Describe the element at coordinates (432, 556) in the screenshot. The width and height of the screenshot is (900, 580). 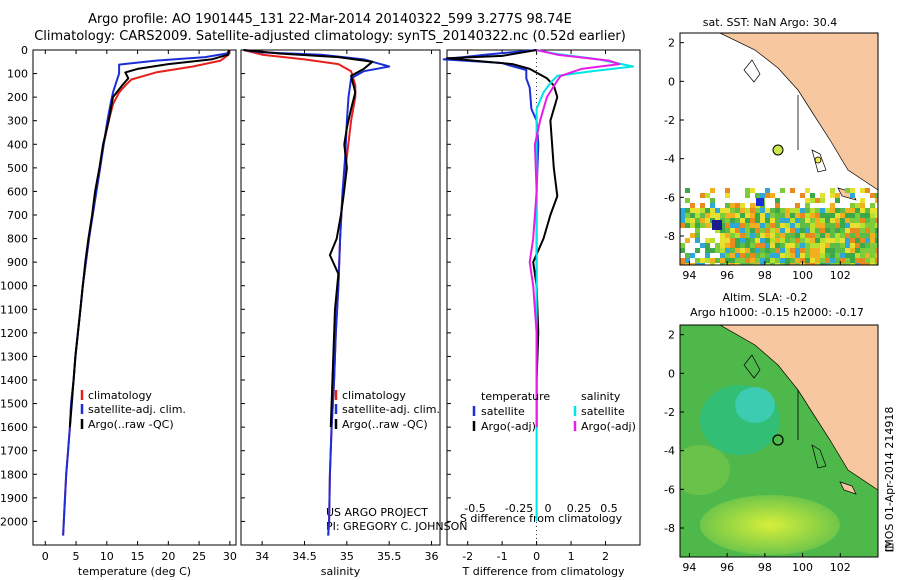
I see `x-tick-label: 36` at that location.